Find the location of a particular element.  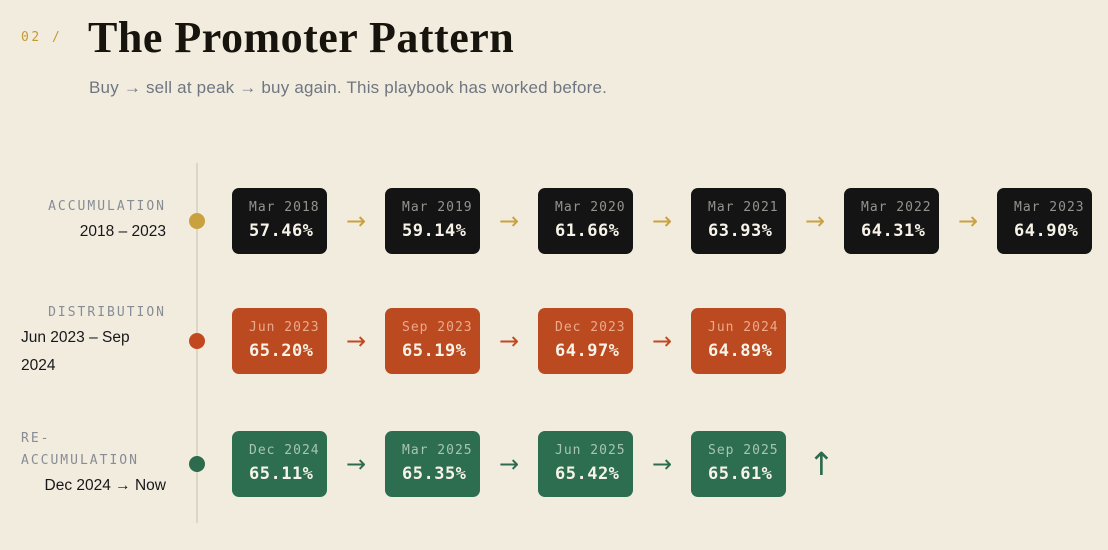

card-value: 65.61% is located at coordinates (740, 474).